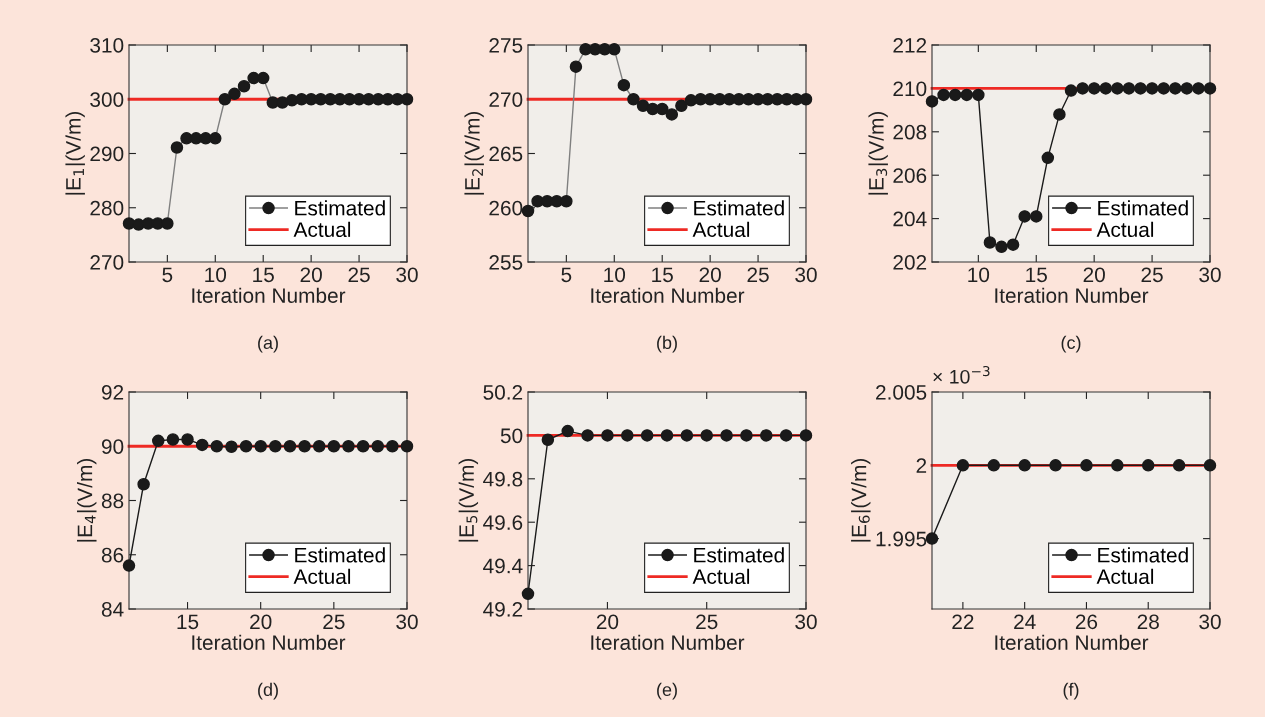 The width and height of the screenshot is (1265, 717). What do you see at coordinates (901, 539) in the screenshot?
I see `y-tick-label: 1.995` at bounding box center [901, 539].